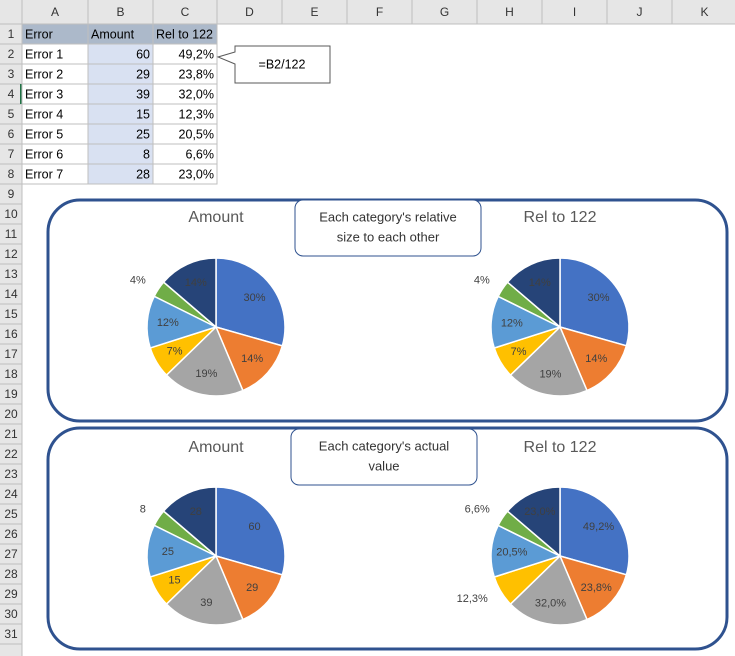 The image size is (735, 656). What do you see at coordinates (196, 174) in the screenshot?
I see `cell-text: 23,0%` at bounding box center [196, 174].